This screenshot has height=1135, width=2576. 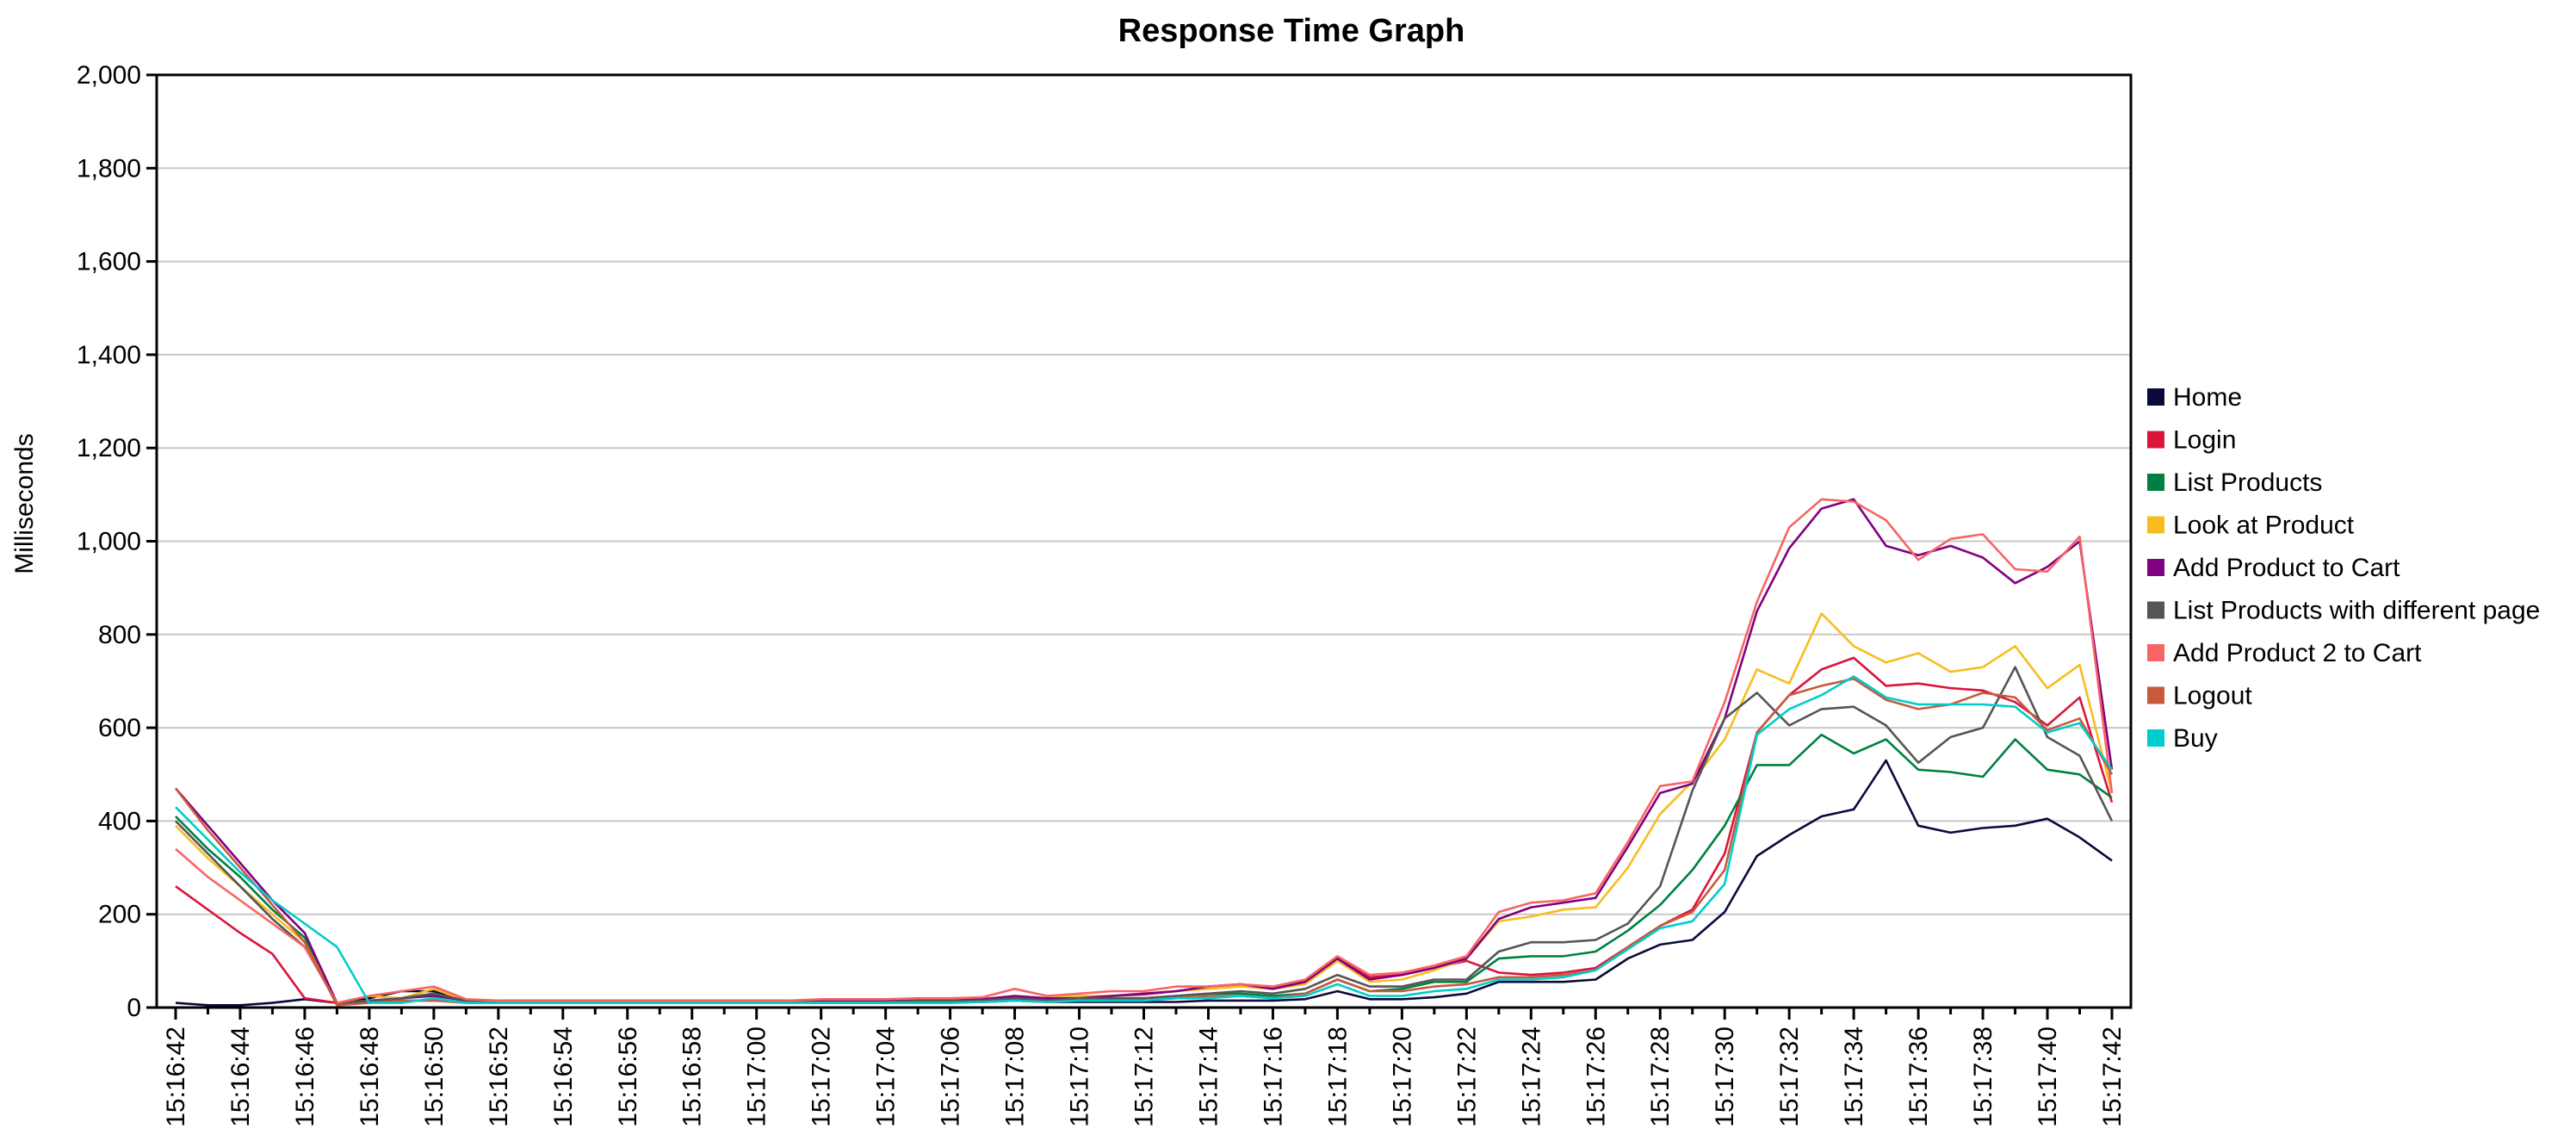 I want to click on x-tick-label: 15:17:32, so click(x=1789, y=1076).